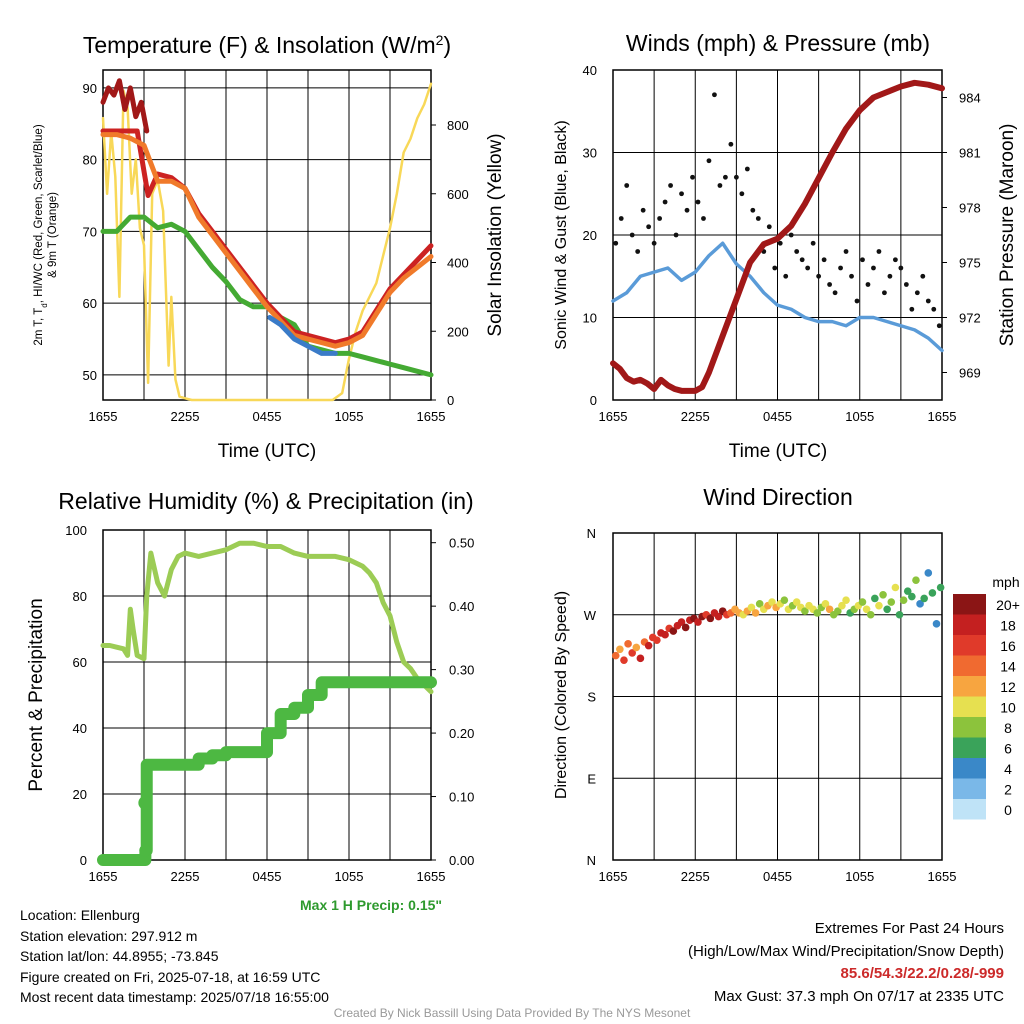 This screenshot has width=1024, height=1024. Describe the element at coordinates (859, 876) in the screenshot. I see `dir-panel-x-tick-label: 1055` at that location.